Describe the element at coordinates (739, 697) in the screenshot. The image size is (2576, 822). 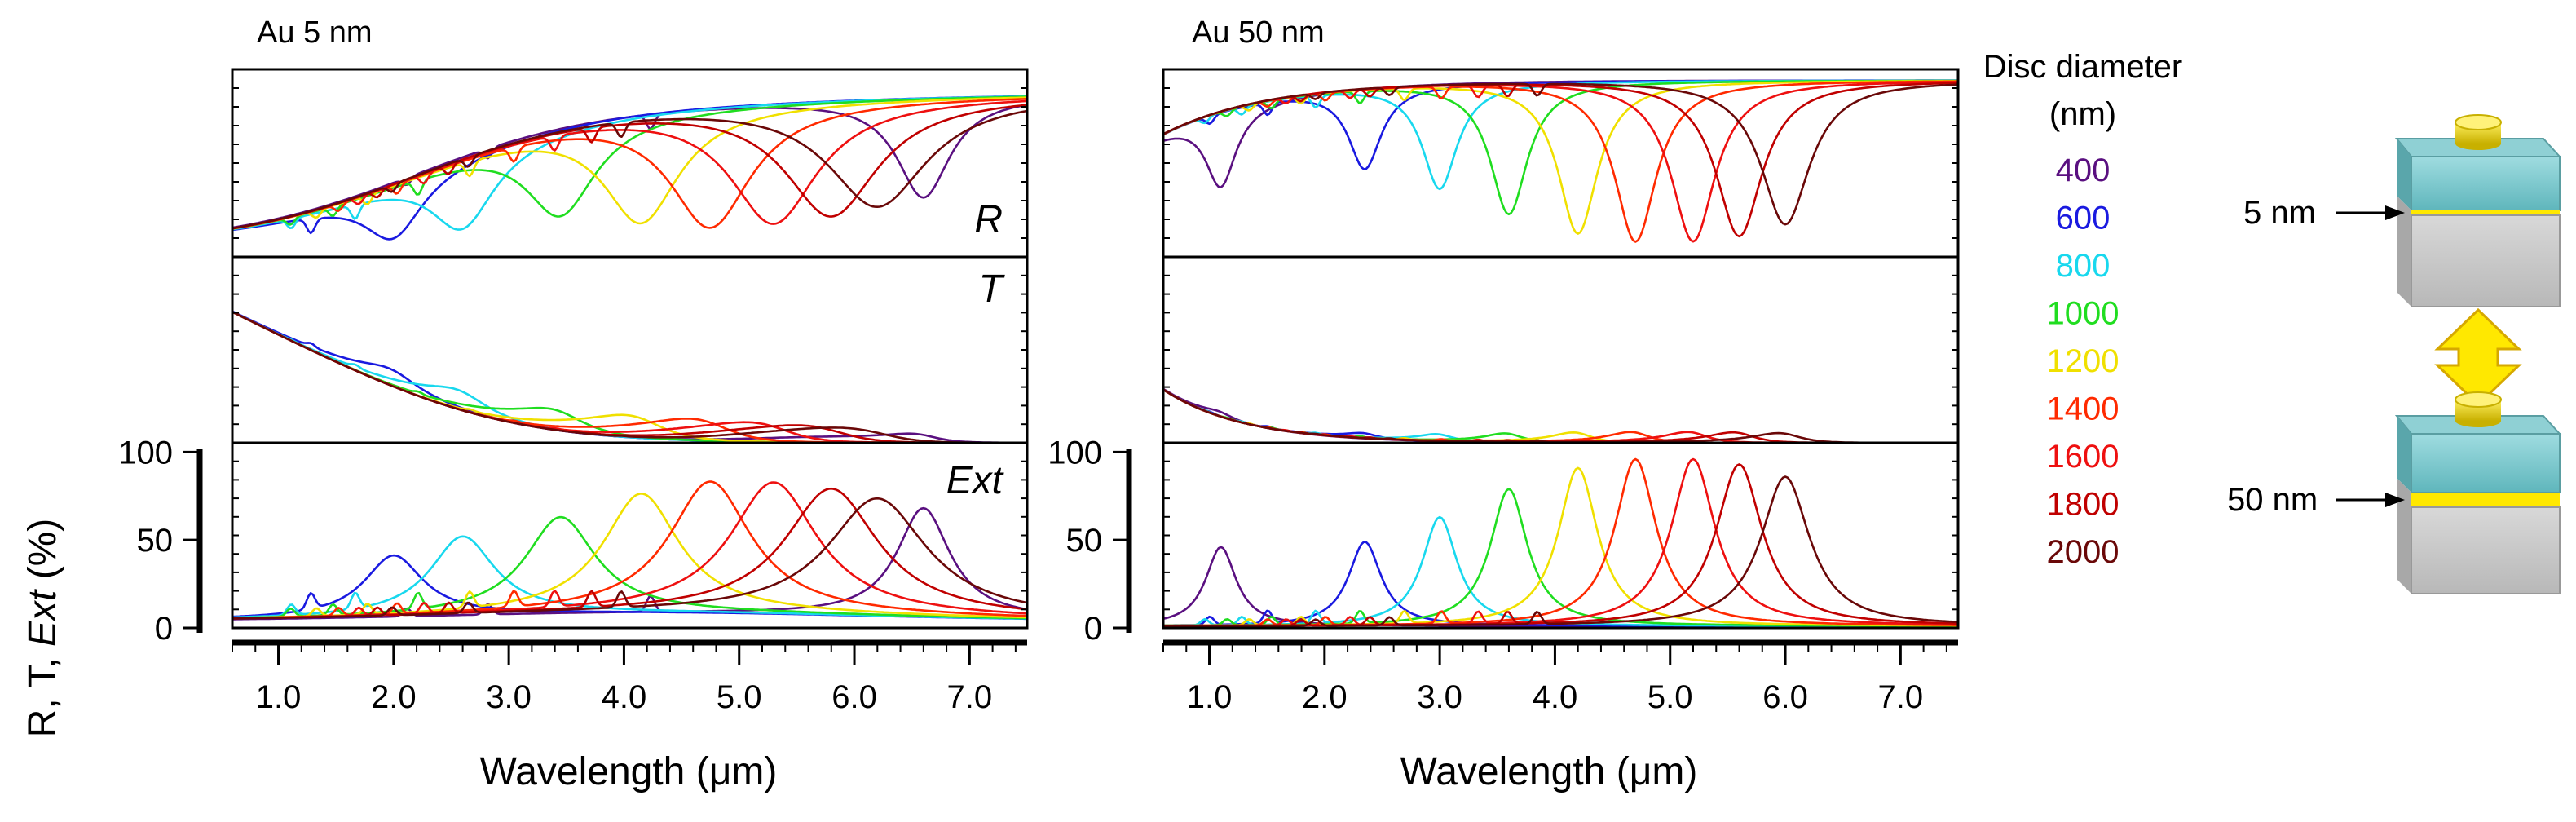
I see `x-tick-label-left: 5.0` at that location.